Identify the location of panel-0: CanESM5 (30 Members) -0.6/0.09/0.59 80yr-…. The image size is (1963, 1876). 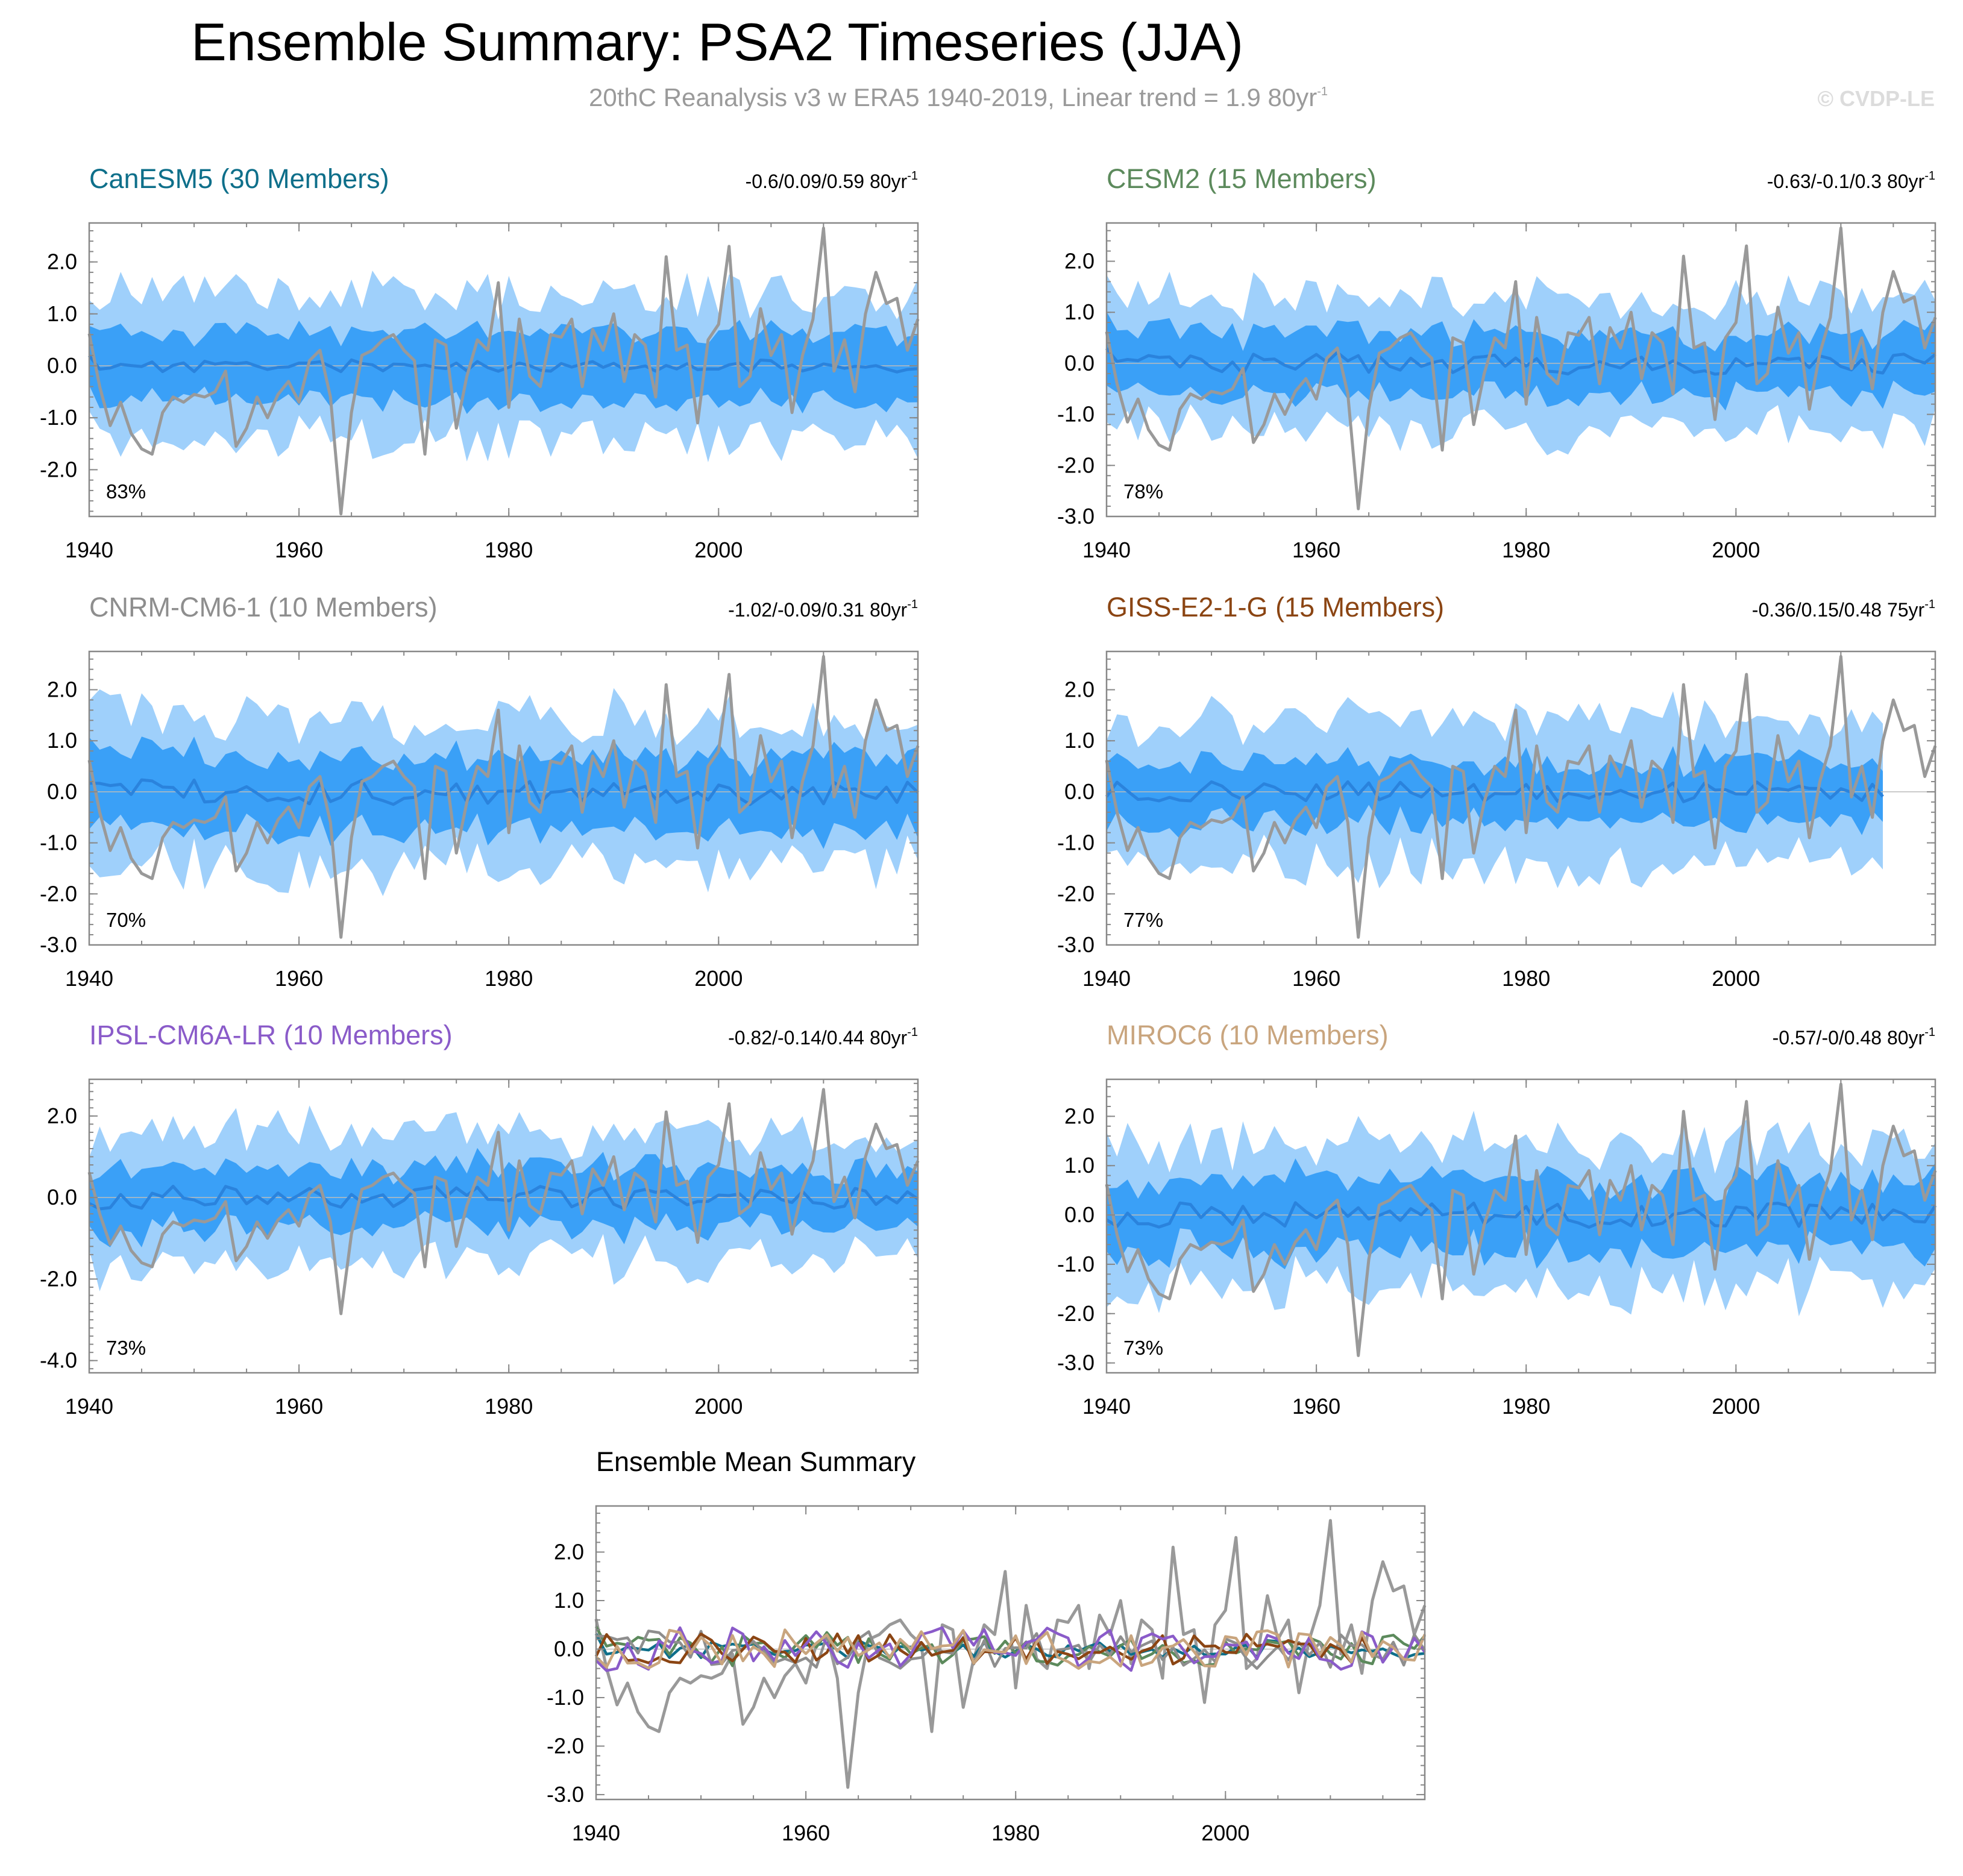
(480, 362).